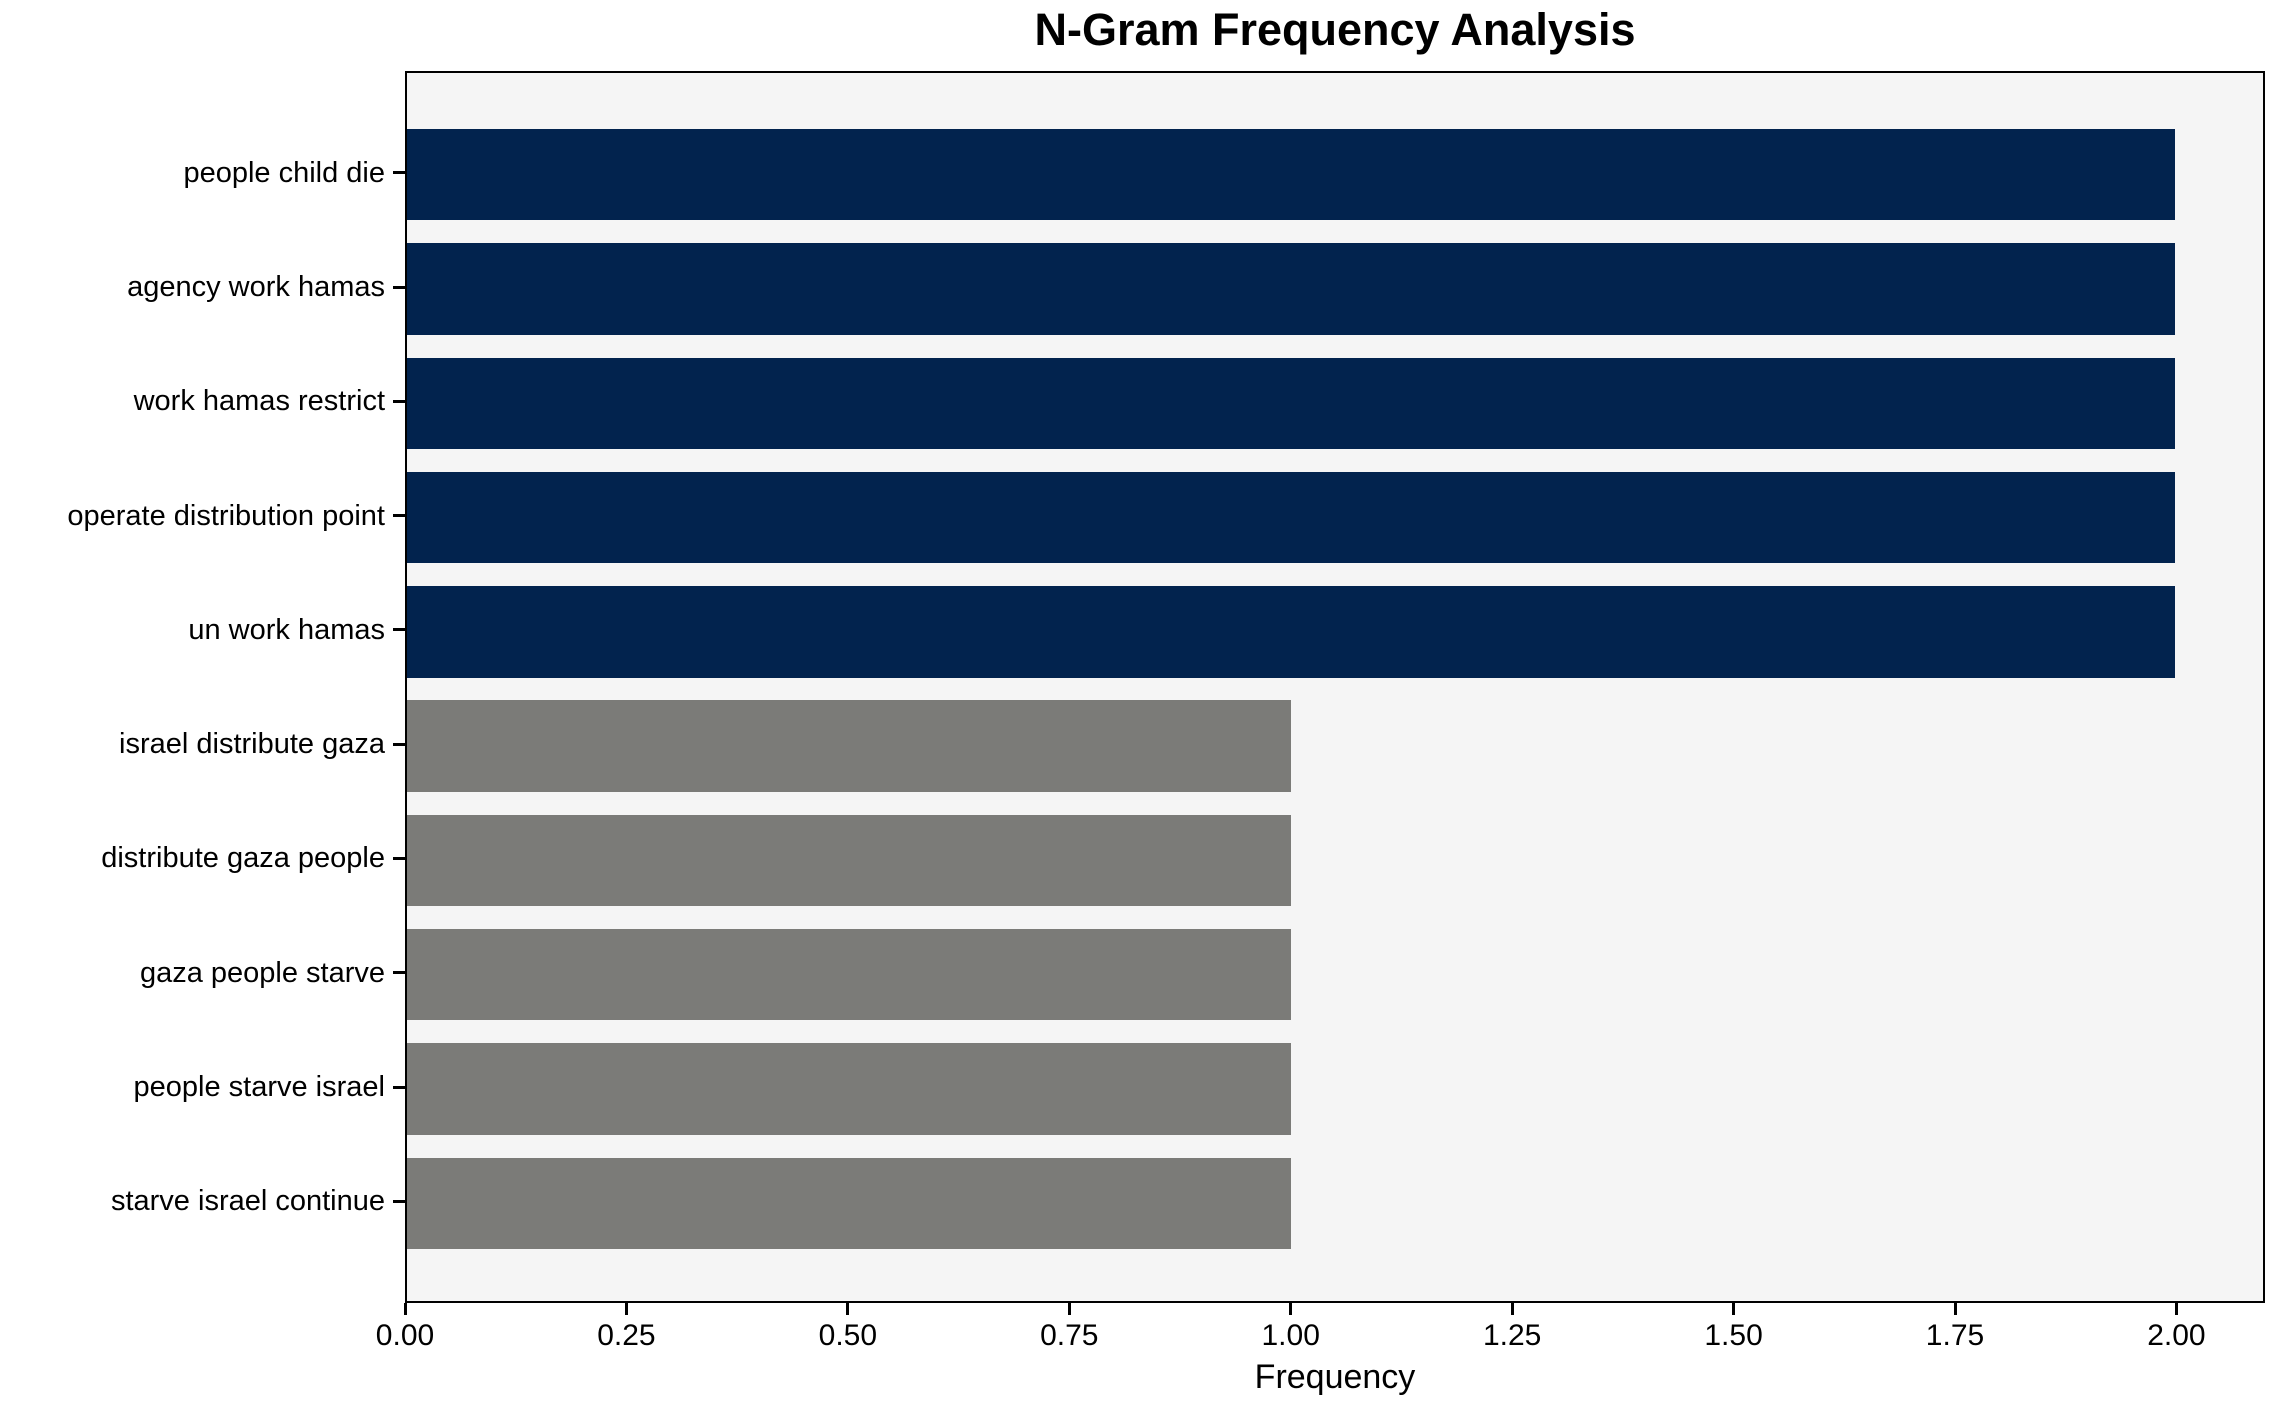 The width and height of the screenshot is (2284, 1414). Describe the element at coordinates (2176, 1335) in the screenshot. I see `x-tick-label: 2.00` at that location.